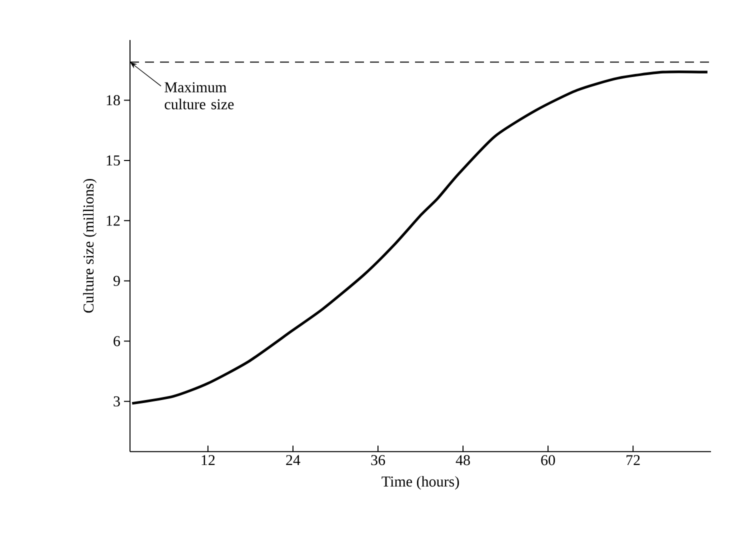  I want to click on y-tick-label: 9, so click(116, 281).